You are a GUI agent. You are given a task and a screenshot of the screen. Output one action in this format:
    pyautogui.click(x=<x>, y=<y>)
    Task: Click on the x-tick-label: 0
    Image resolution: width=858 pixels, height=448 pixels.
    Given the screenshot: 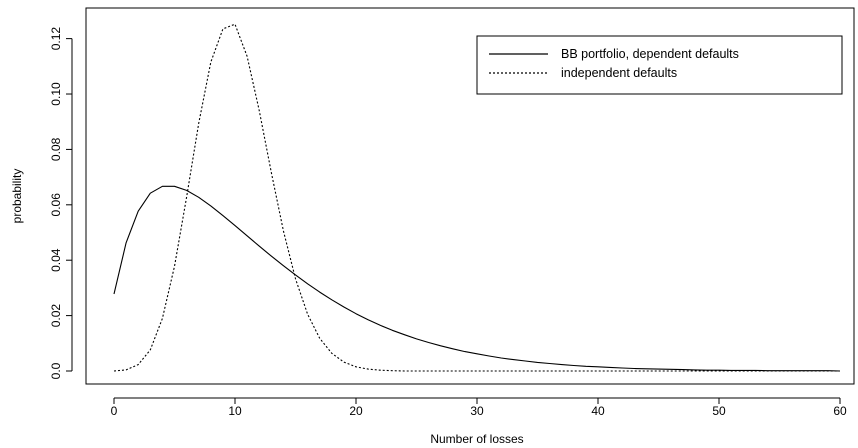 What is the action you would take?
    pyautogui.click(x=114, y=411)
    